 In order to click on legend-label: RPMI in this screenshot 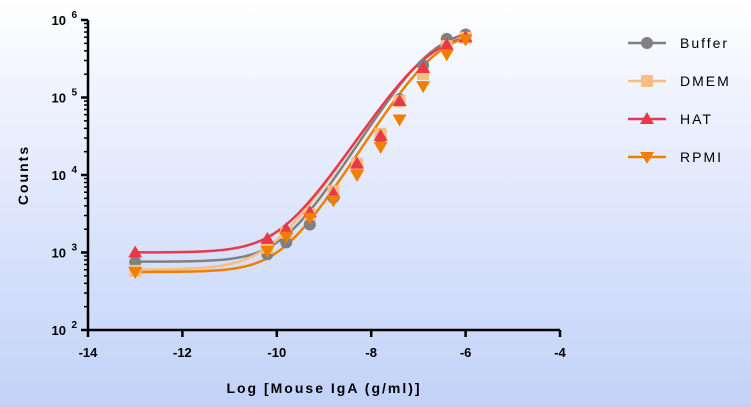, I will do `click(701, 157)`.